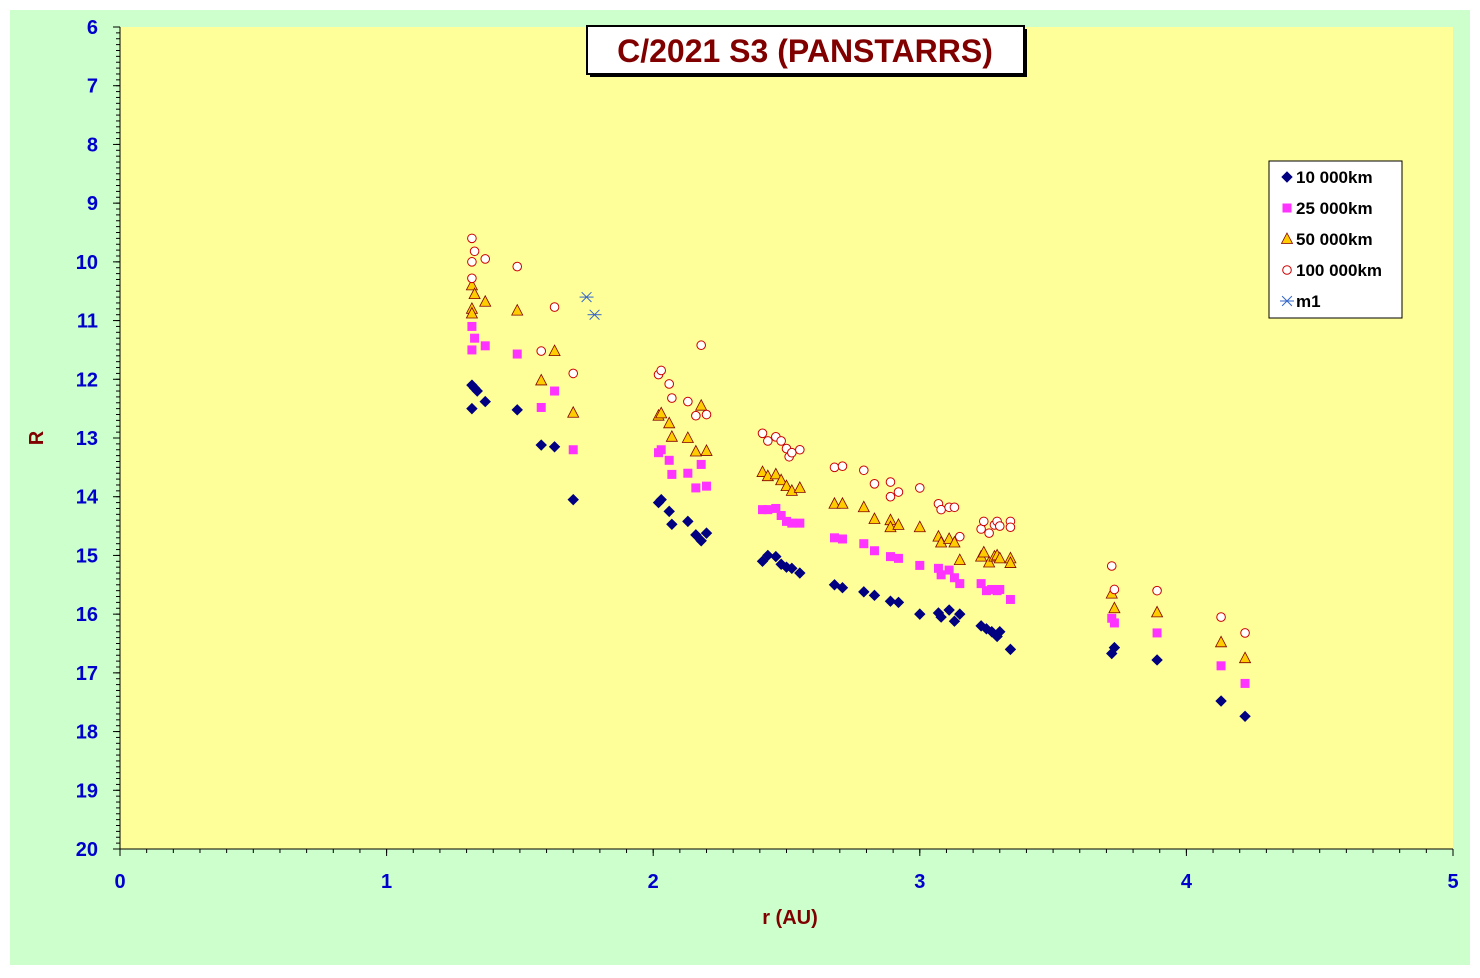 The height and width of the screenshot is (978, 1480). I want to click on y-tick-label: 9, so click(92, 204).